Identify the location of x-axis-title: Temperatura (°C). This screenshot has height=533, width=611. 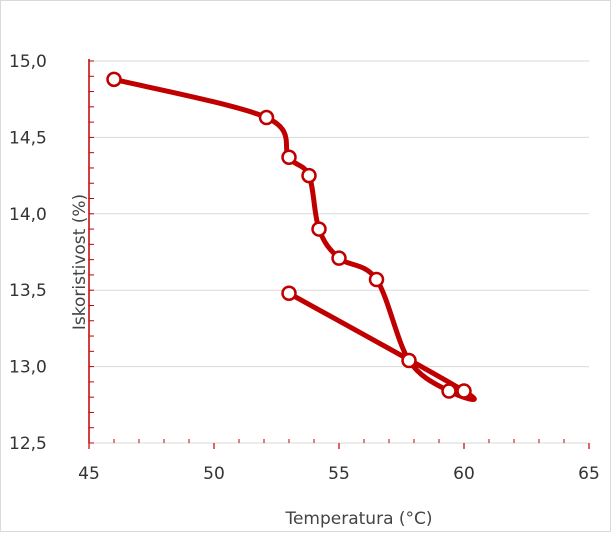
(358, 519).